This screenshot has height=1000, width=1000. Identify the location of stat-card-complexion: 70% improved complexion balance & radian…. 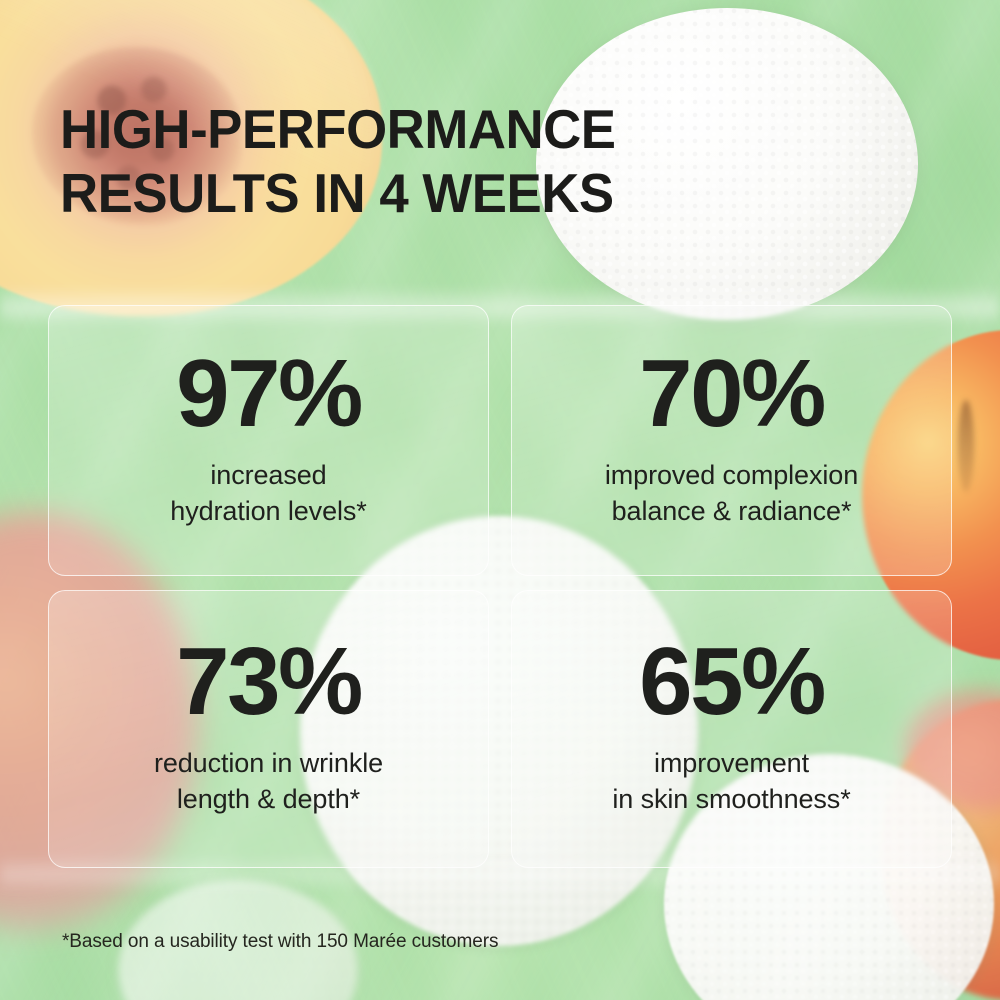
(731, 440).